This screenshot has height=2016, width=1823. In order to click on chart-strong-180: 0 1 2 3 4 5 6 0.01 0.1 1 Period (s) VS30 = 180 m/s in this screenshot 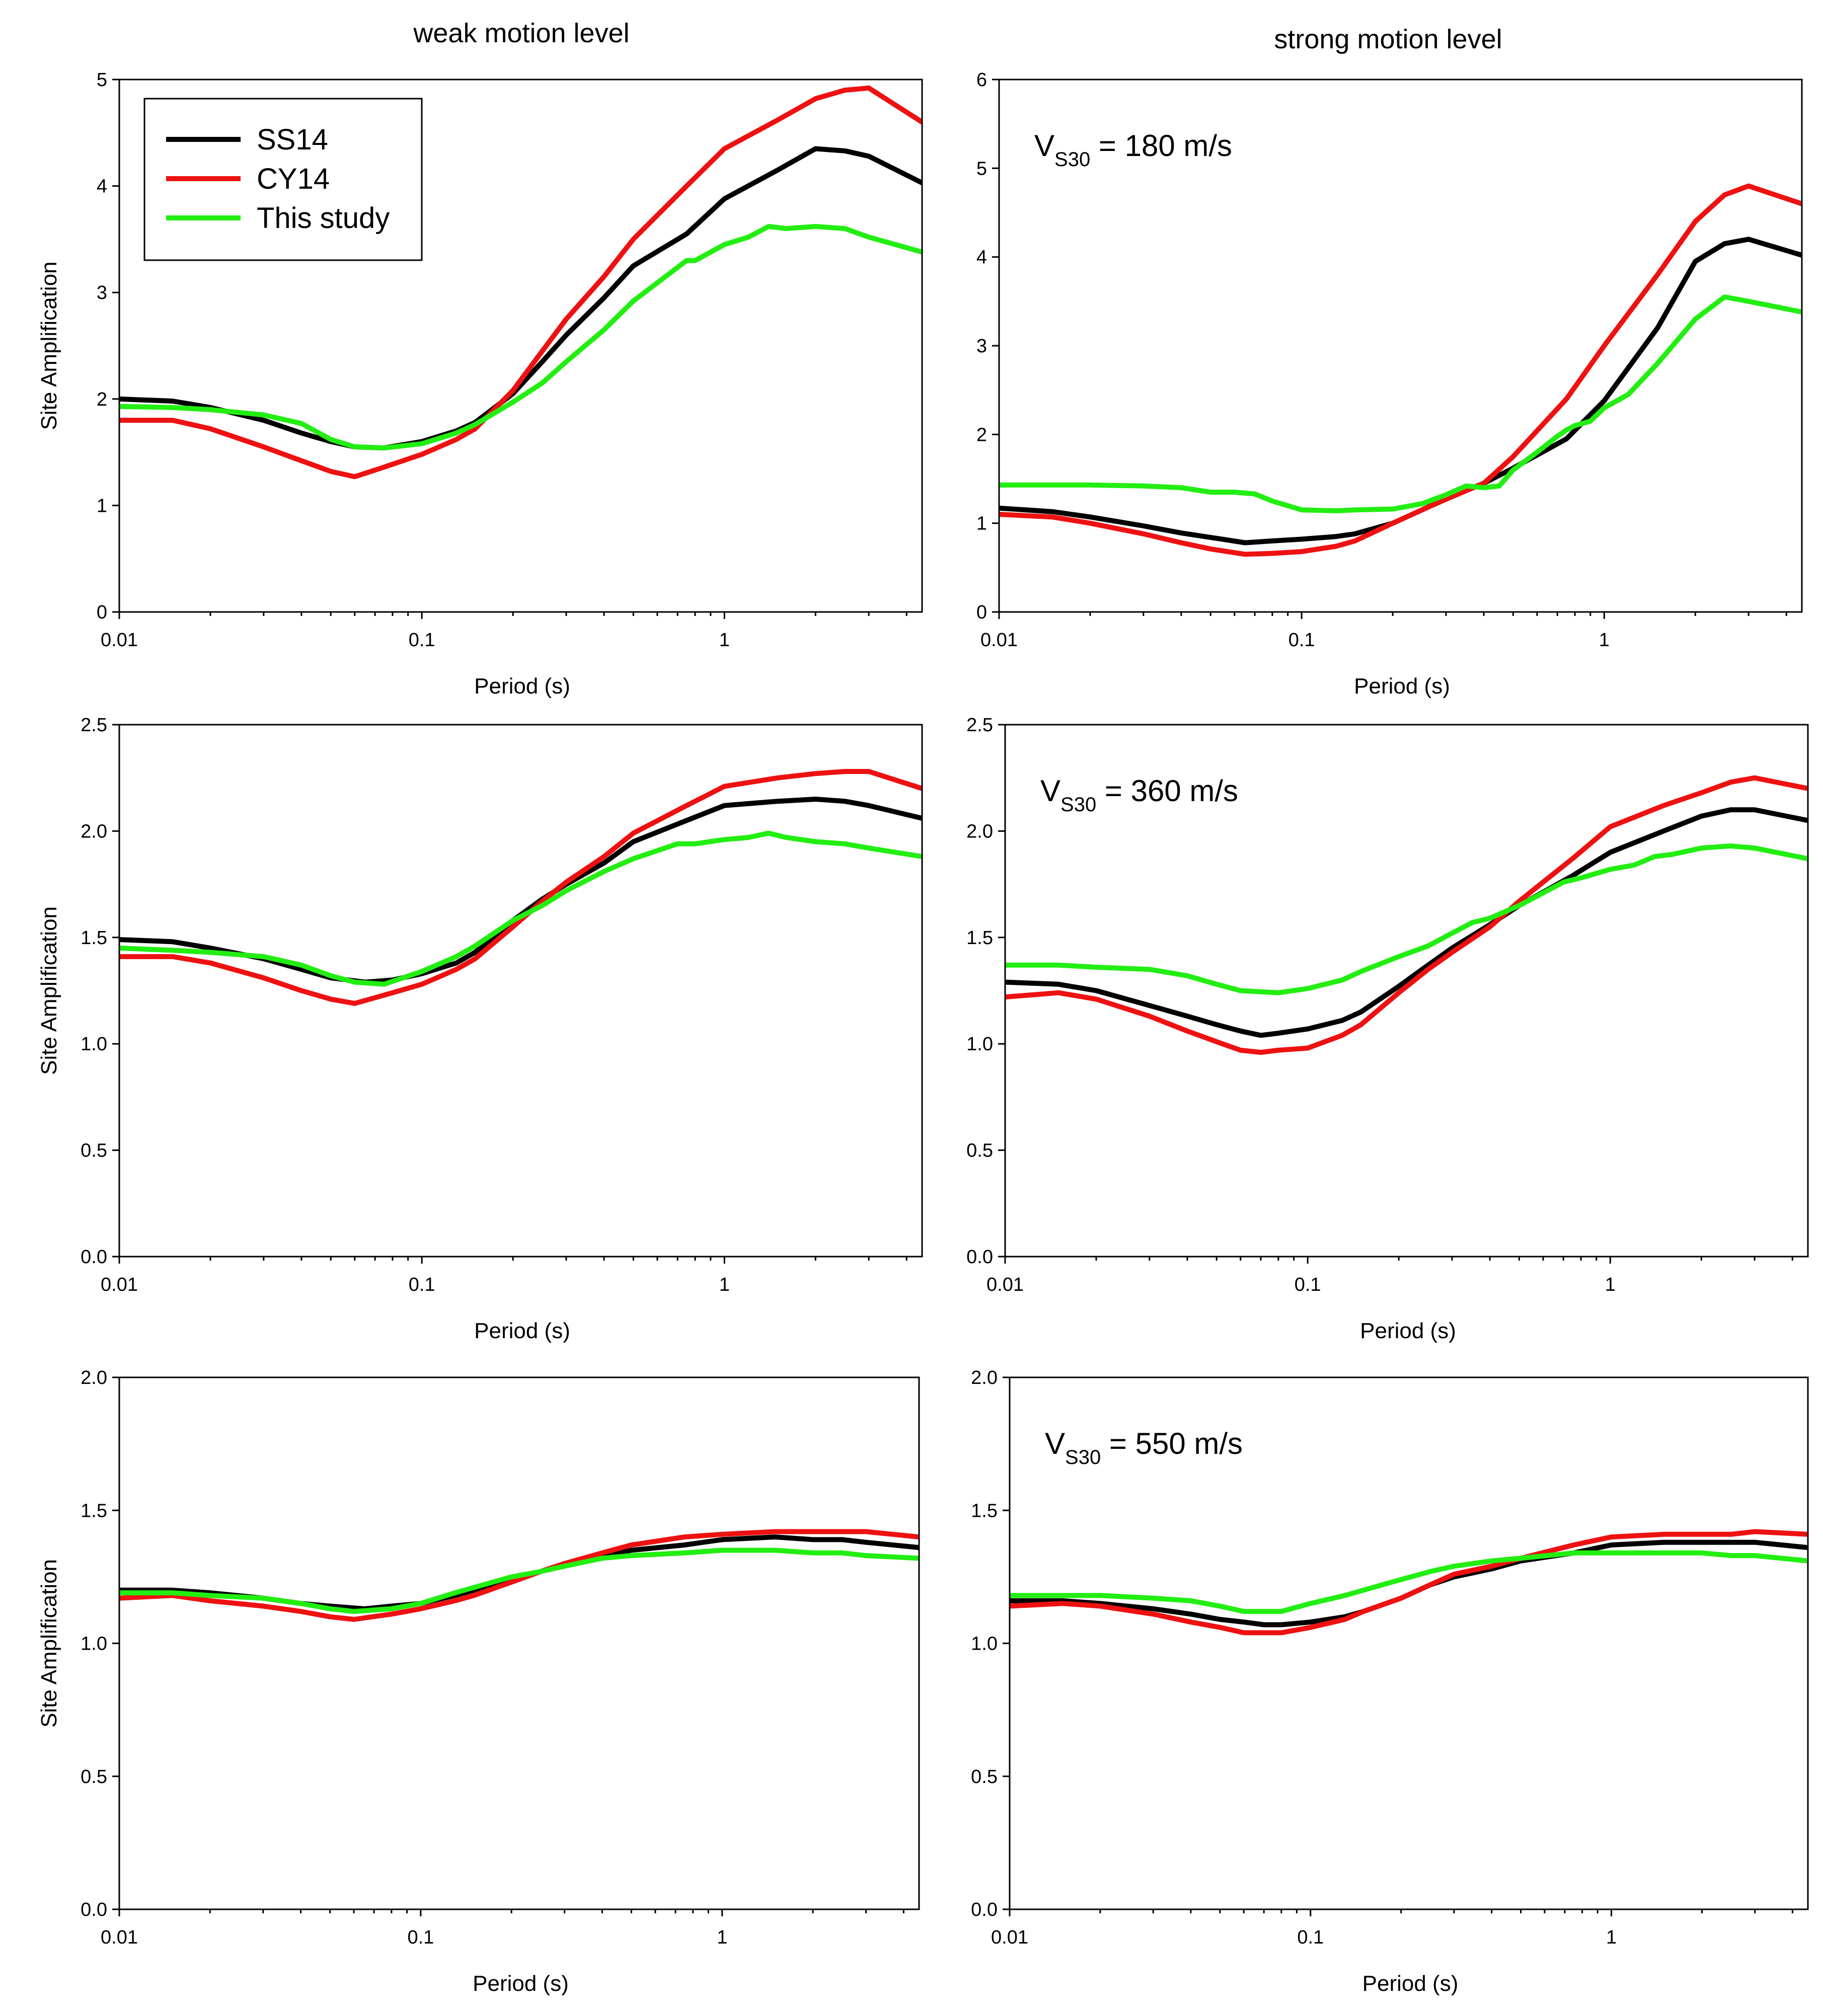, I will do `click(1389, 384)`.